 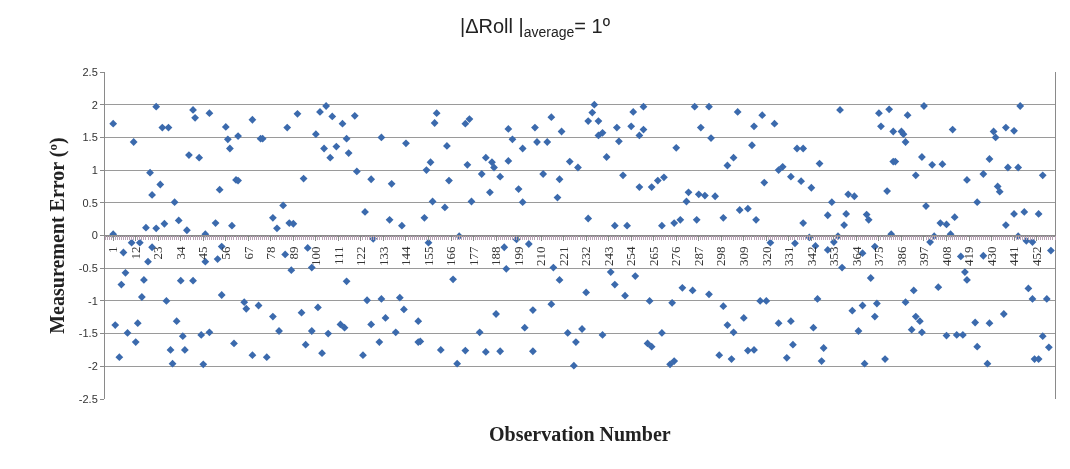 I want to click on x-tick-label: 45, so click(x=203, y=253).